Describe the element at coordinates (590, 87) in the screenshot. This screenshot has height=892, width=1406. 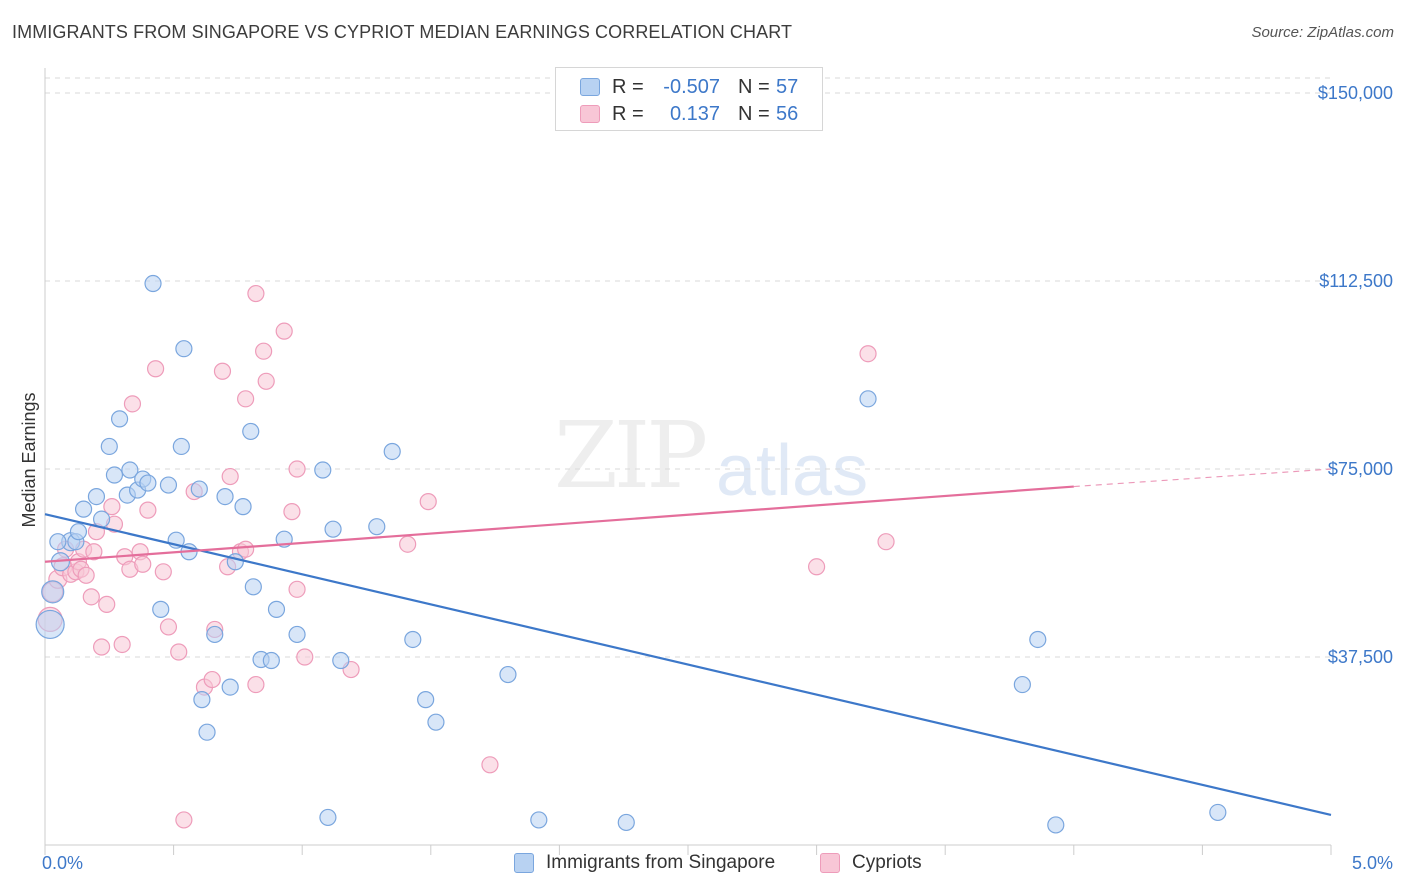
I see `legend-swatch-blue` at that location.